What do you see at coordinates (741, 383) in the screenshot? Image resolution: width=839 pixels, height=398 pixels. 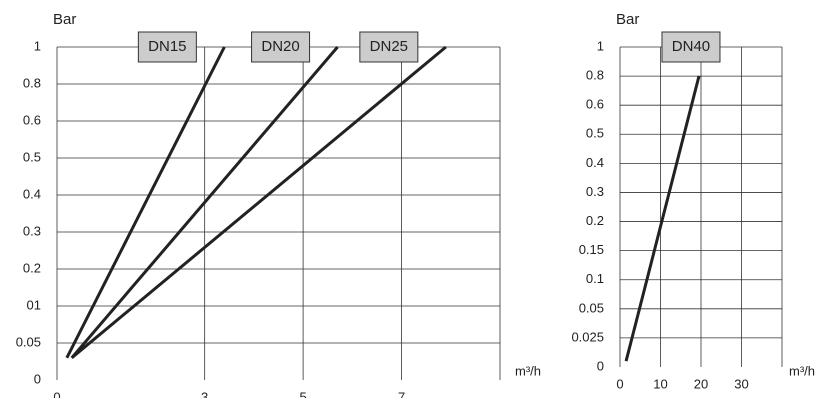 I see `x-tick-label: 30` at bounding box center [741, 383].